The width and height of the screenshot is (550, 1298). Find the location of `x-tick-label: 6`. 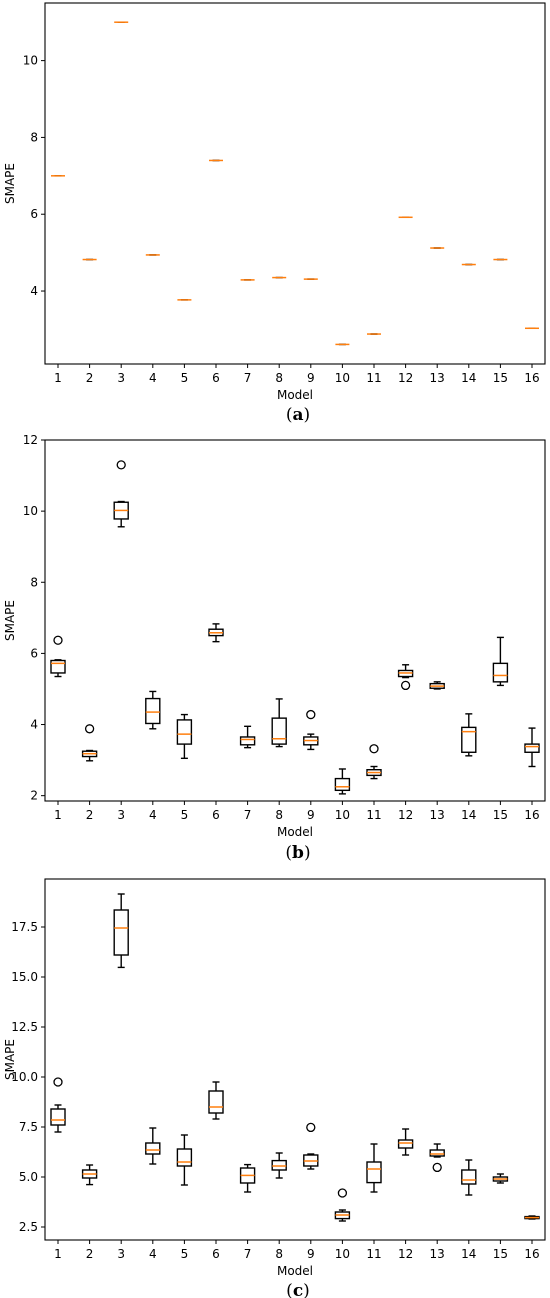

x-tick-label: 6 is located at coordinates (216, 378).